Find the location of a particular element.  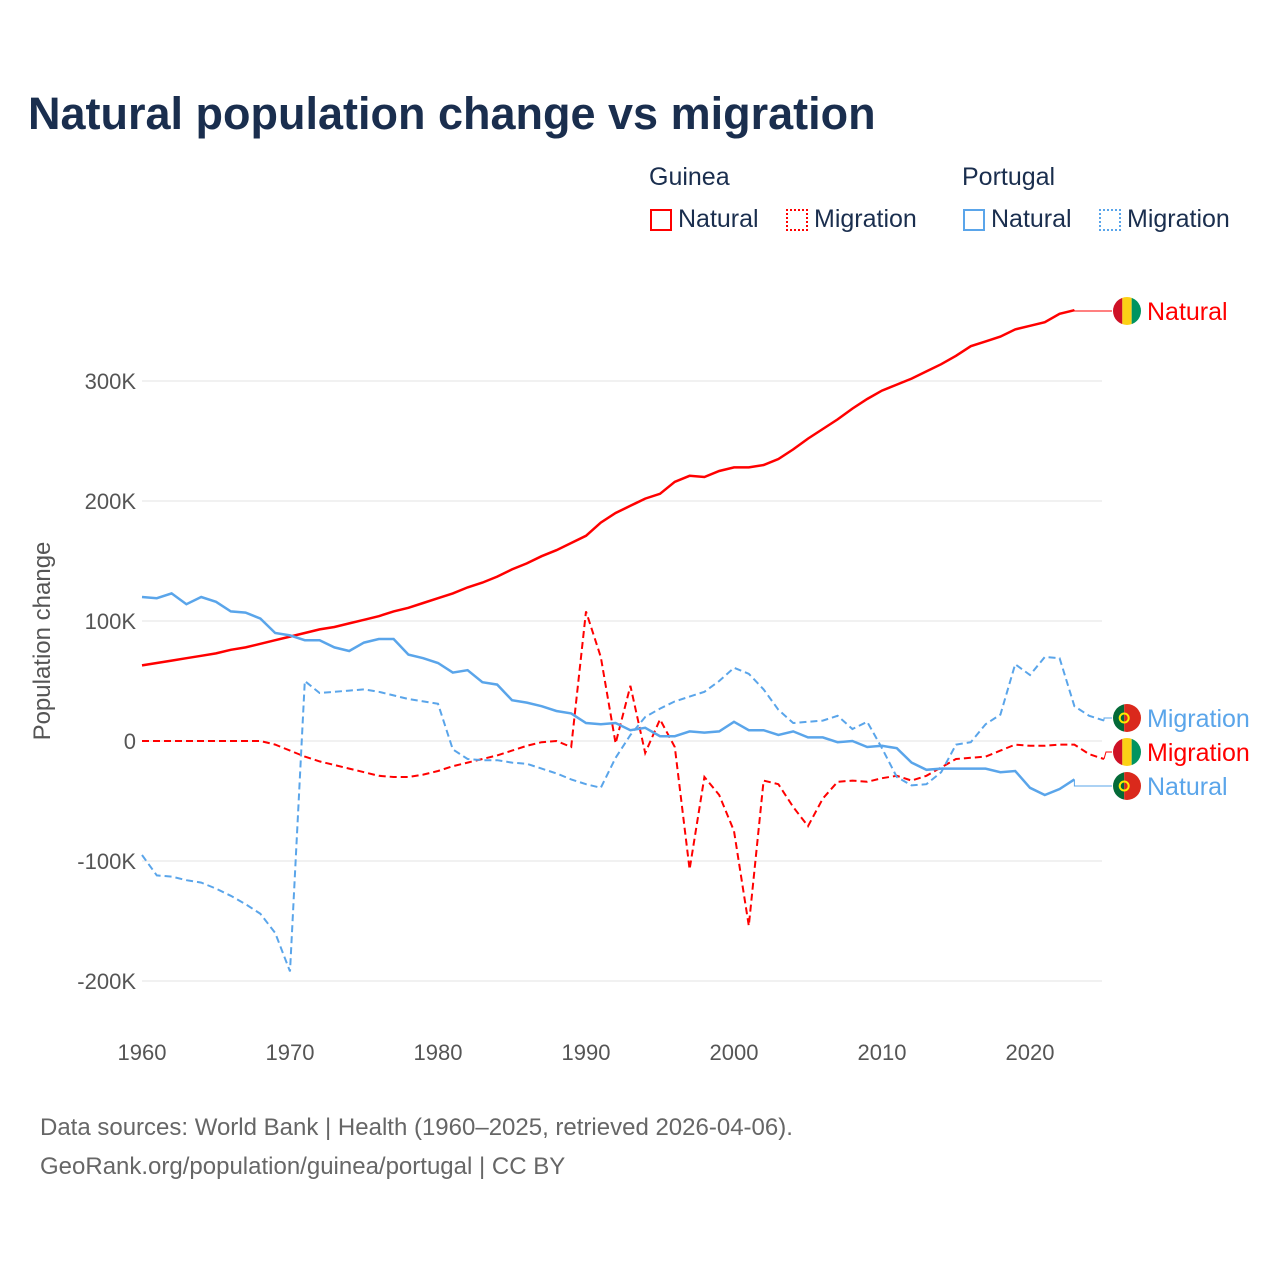

legend-portugal-migration: Migration is located at coordinates (1164, 219).